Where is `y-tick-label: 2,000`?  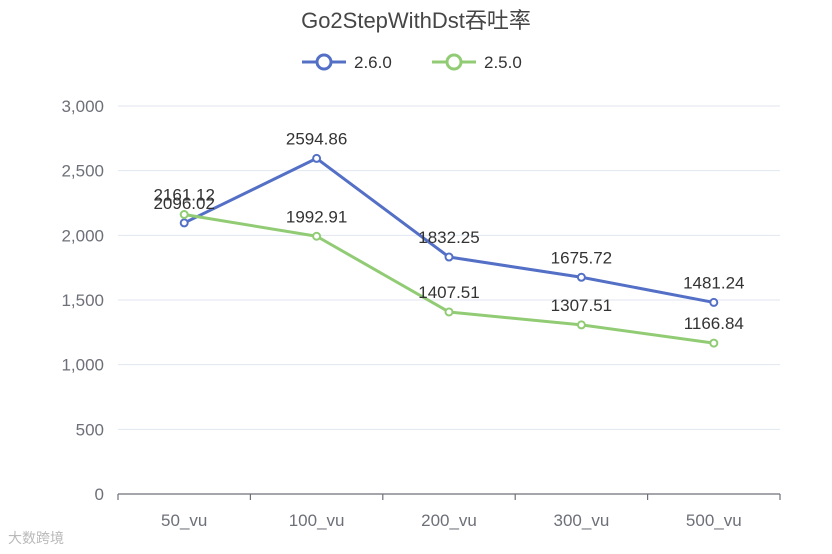
y-tick-label: 2,000 is located at coordinates (82, 235).